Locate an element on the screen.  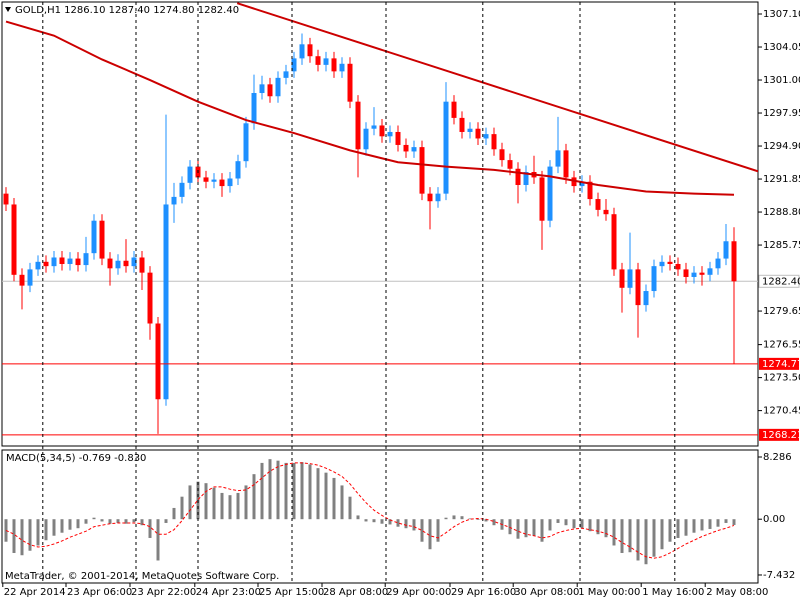
y-tick-label: 8.286 is located at coordinates (777, 457).